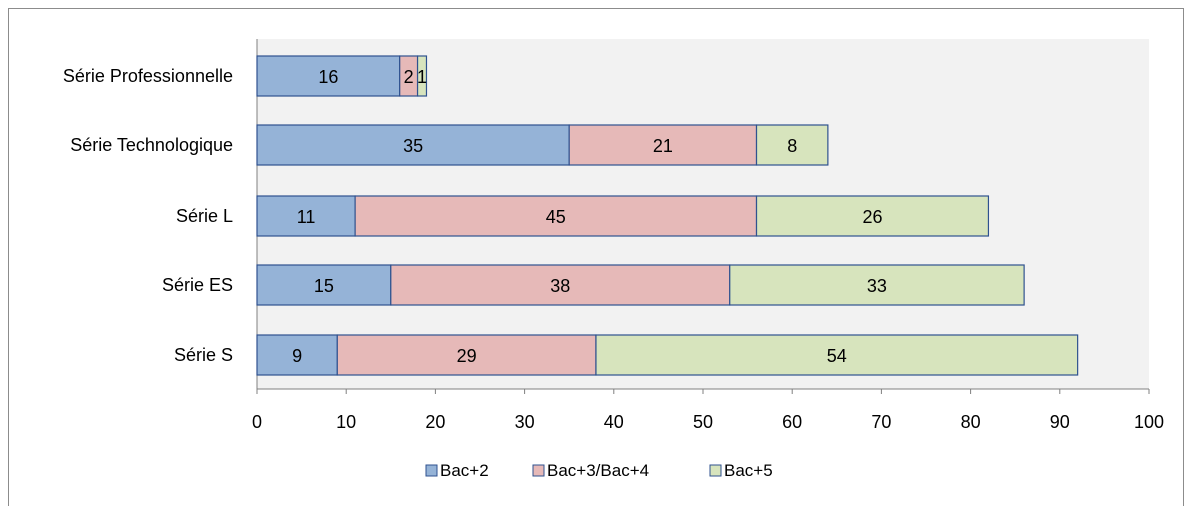 The width and height of the screenshot is (1184, 506). I want to click on legend-label: Bac+5, so click(748, 470).